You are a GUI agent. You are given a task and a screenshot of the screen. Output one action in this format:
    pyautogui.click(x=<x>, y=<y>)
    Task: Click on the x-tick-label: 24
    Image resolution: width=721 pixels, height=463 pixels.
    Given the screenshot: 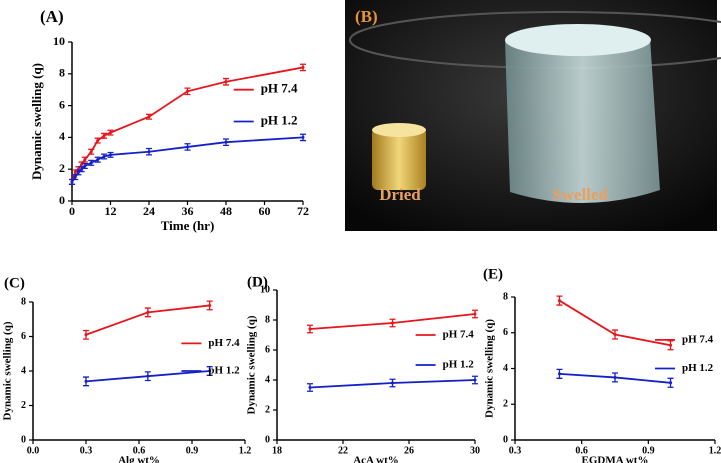 What is the action you would take?
    pyautogui.click(x=149, y=211)
    